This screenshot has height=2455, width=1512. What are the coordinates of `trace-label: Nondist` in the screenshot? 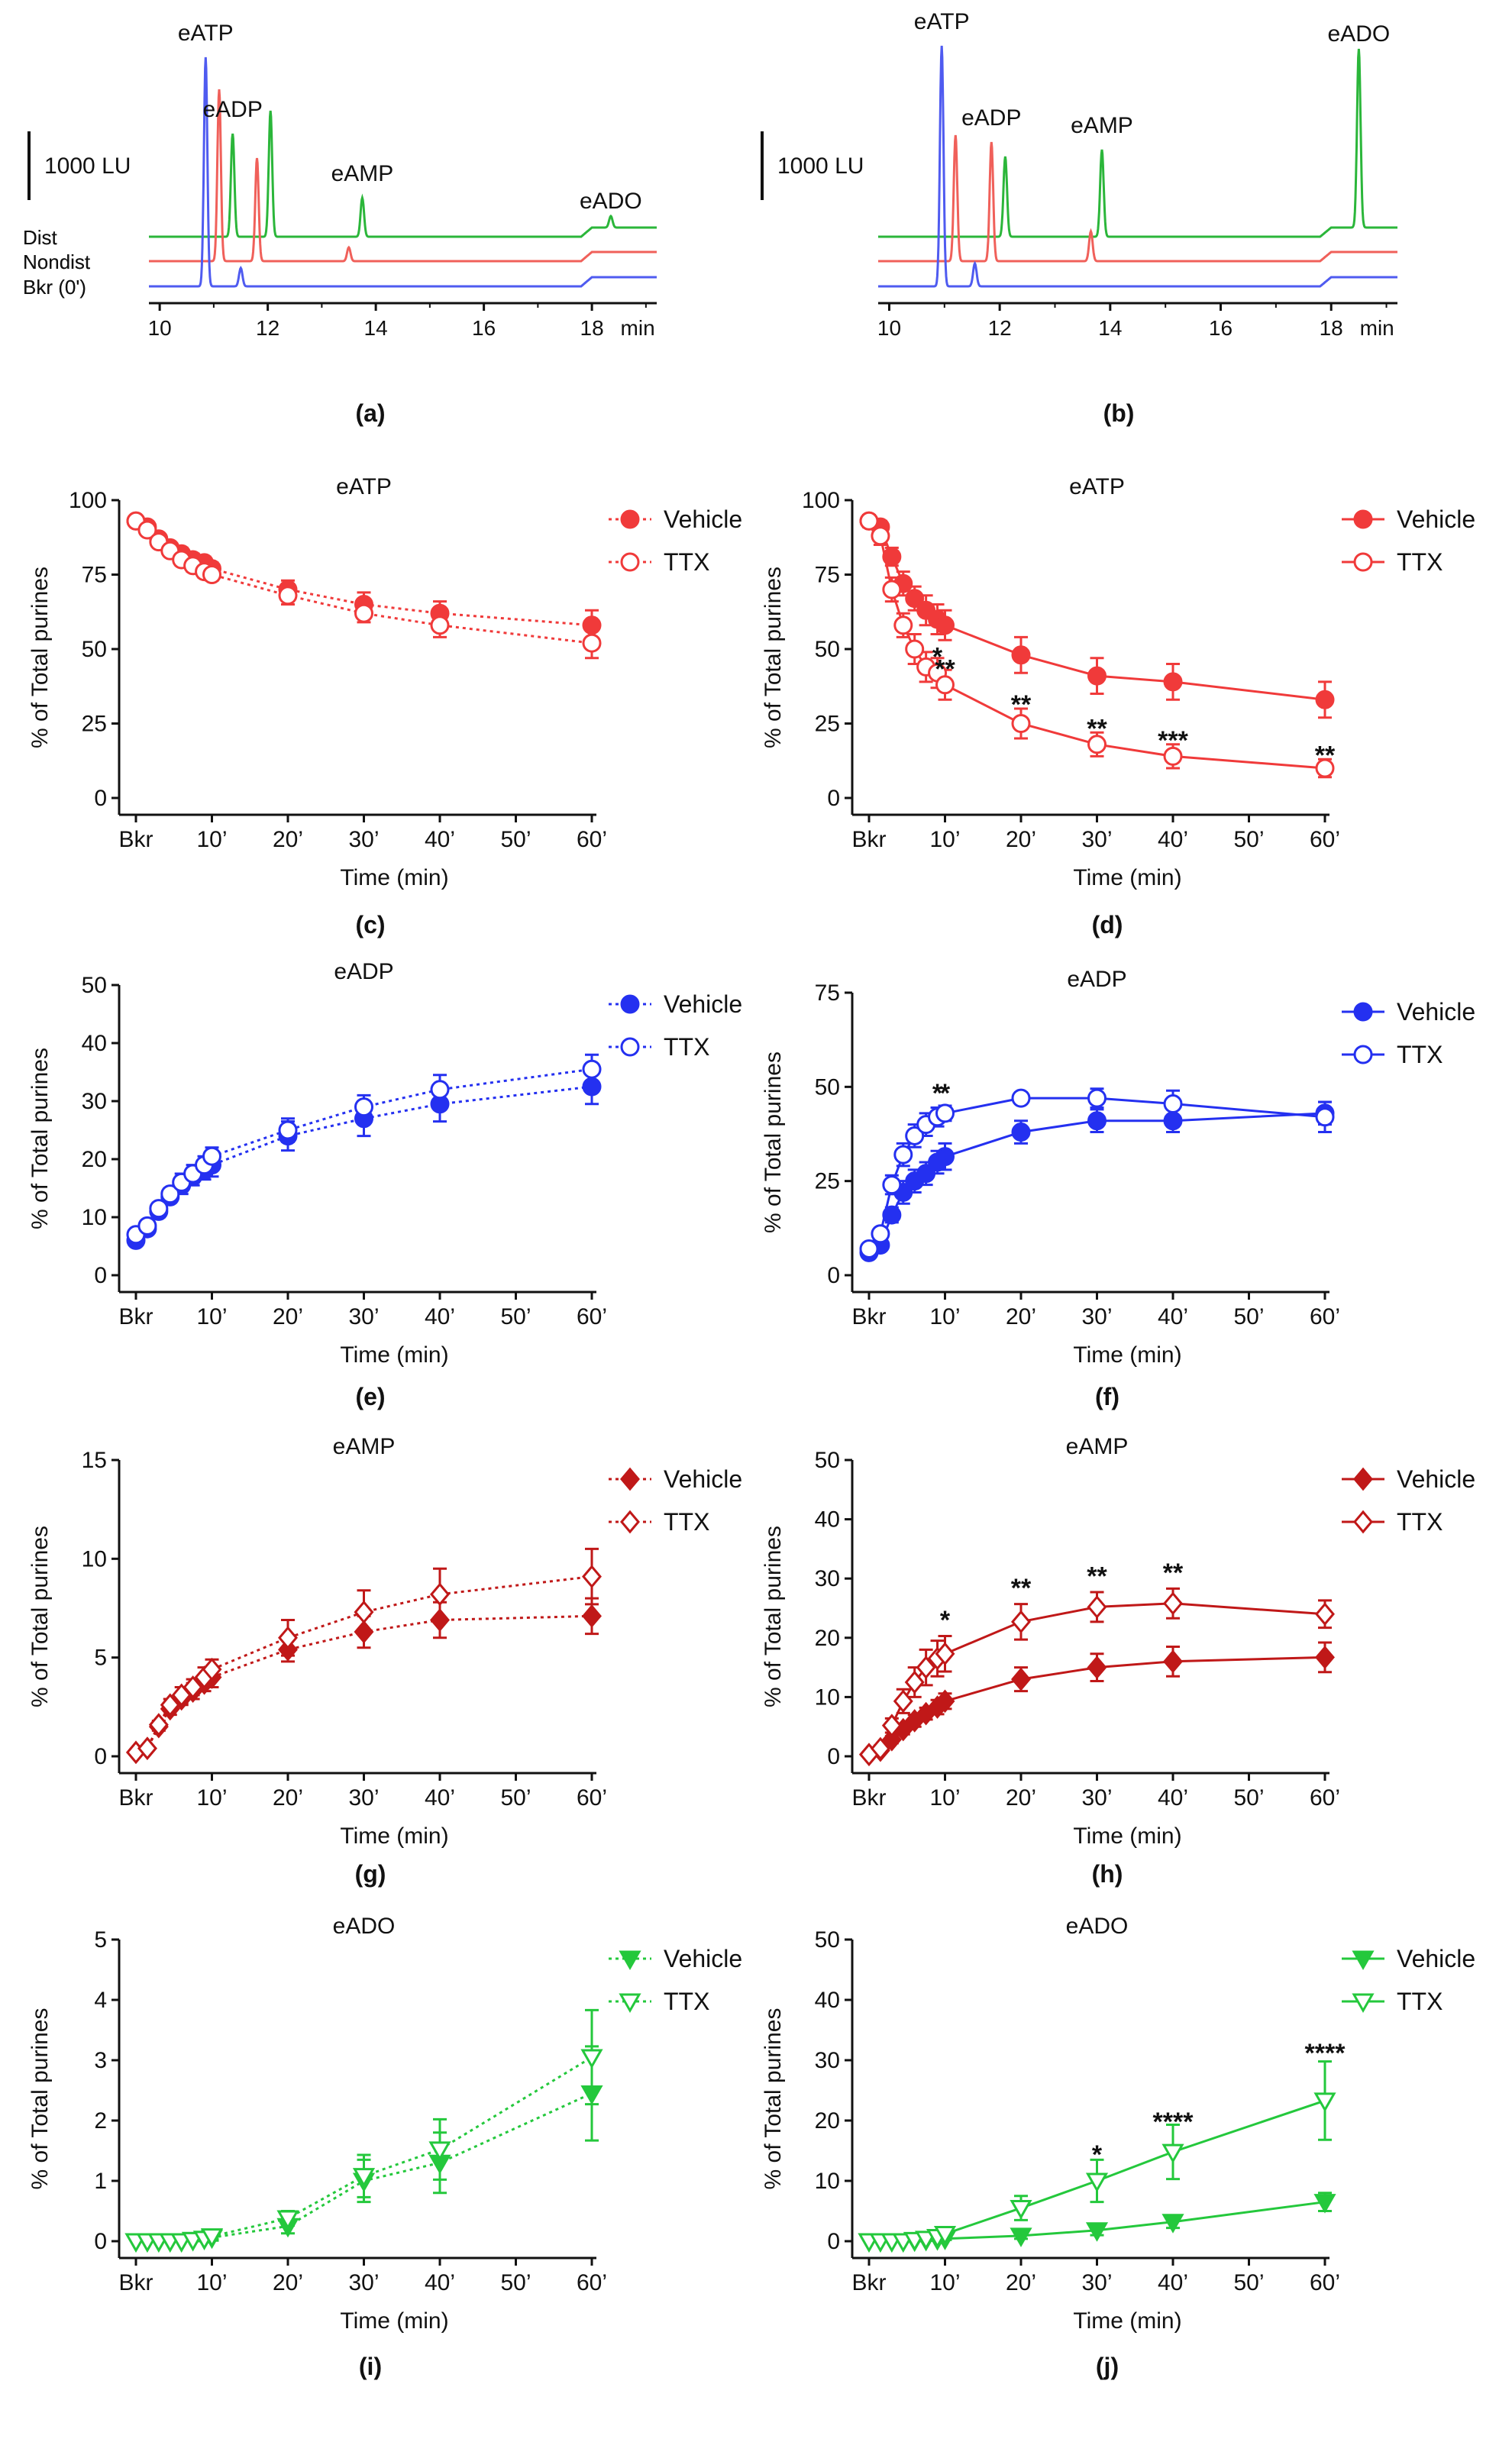 It's located at (57, 262).